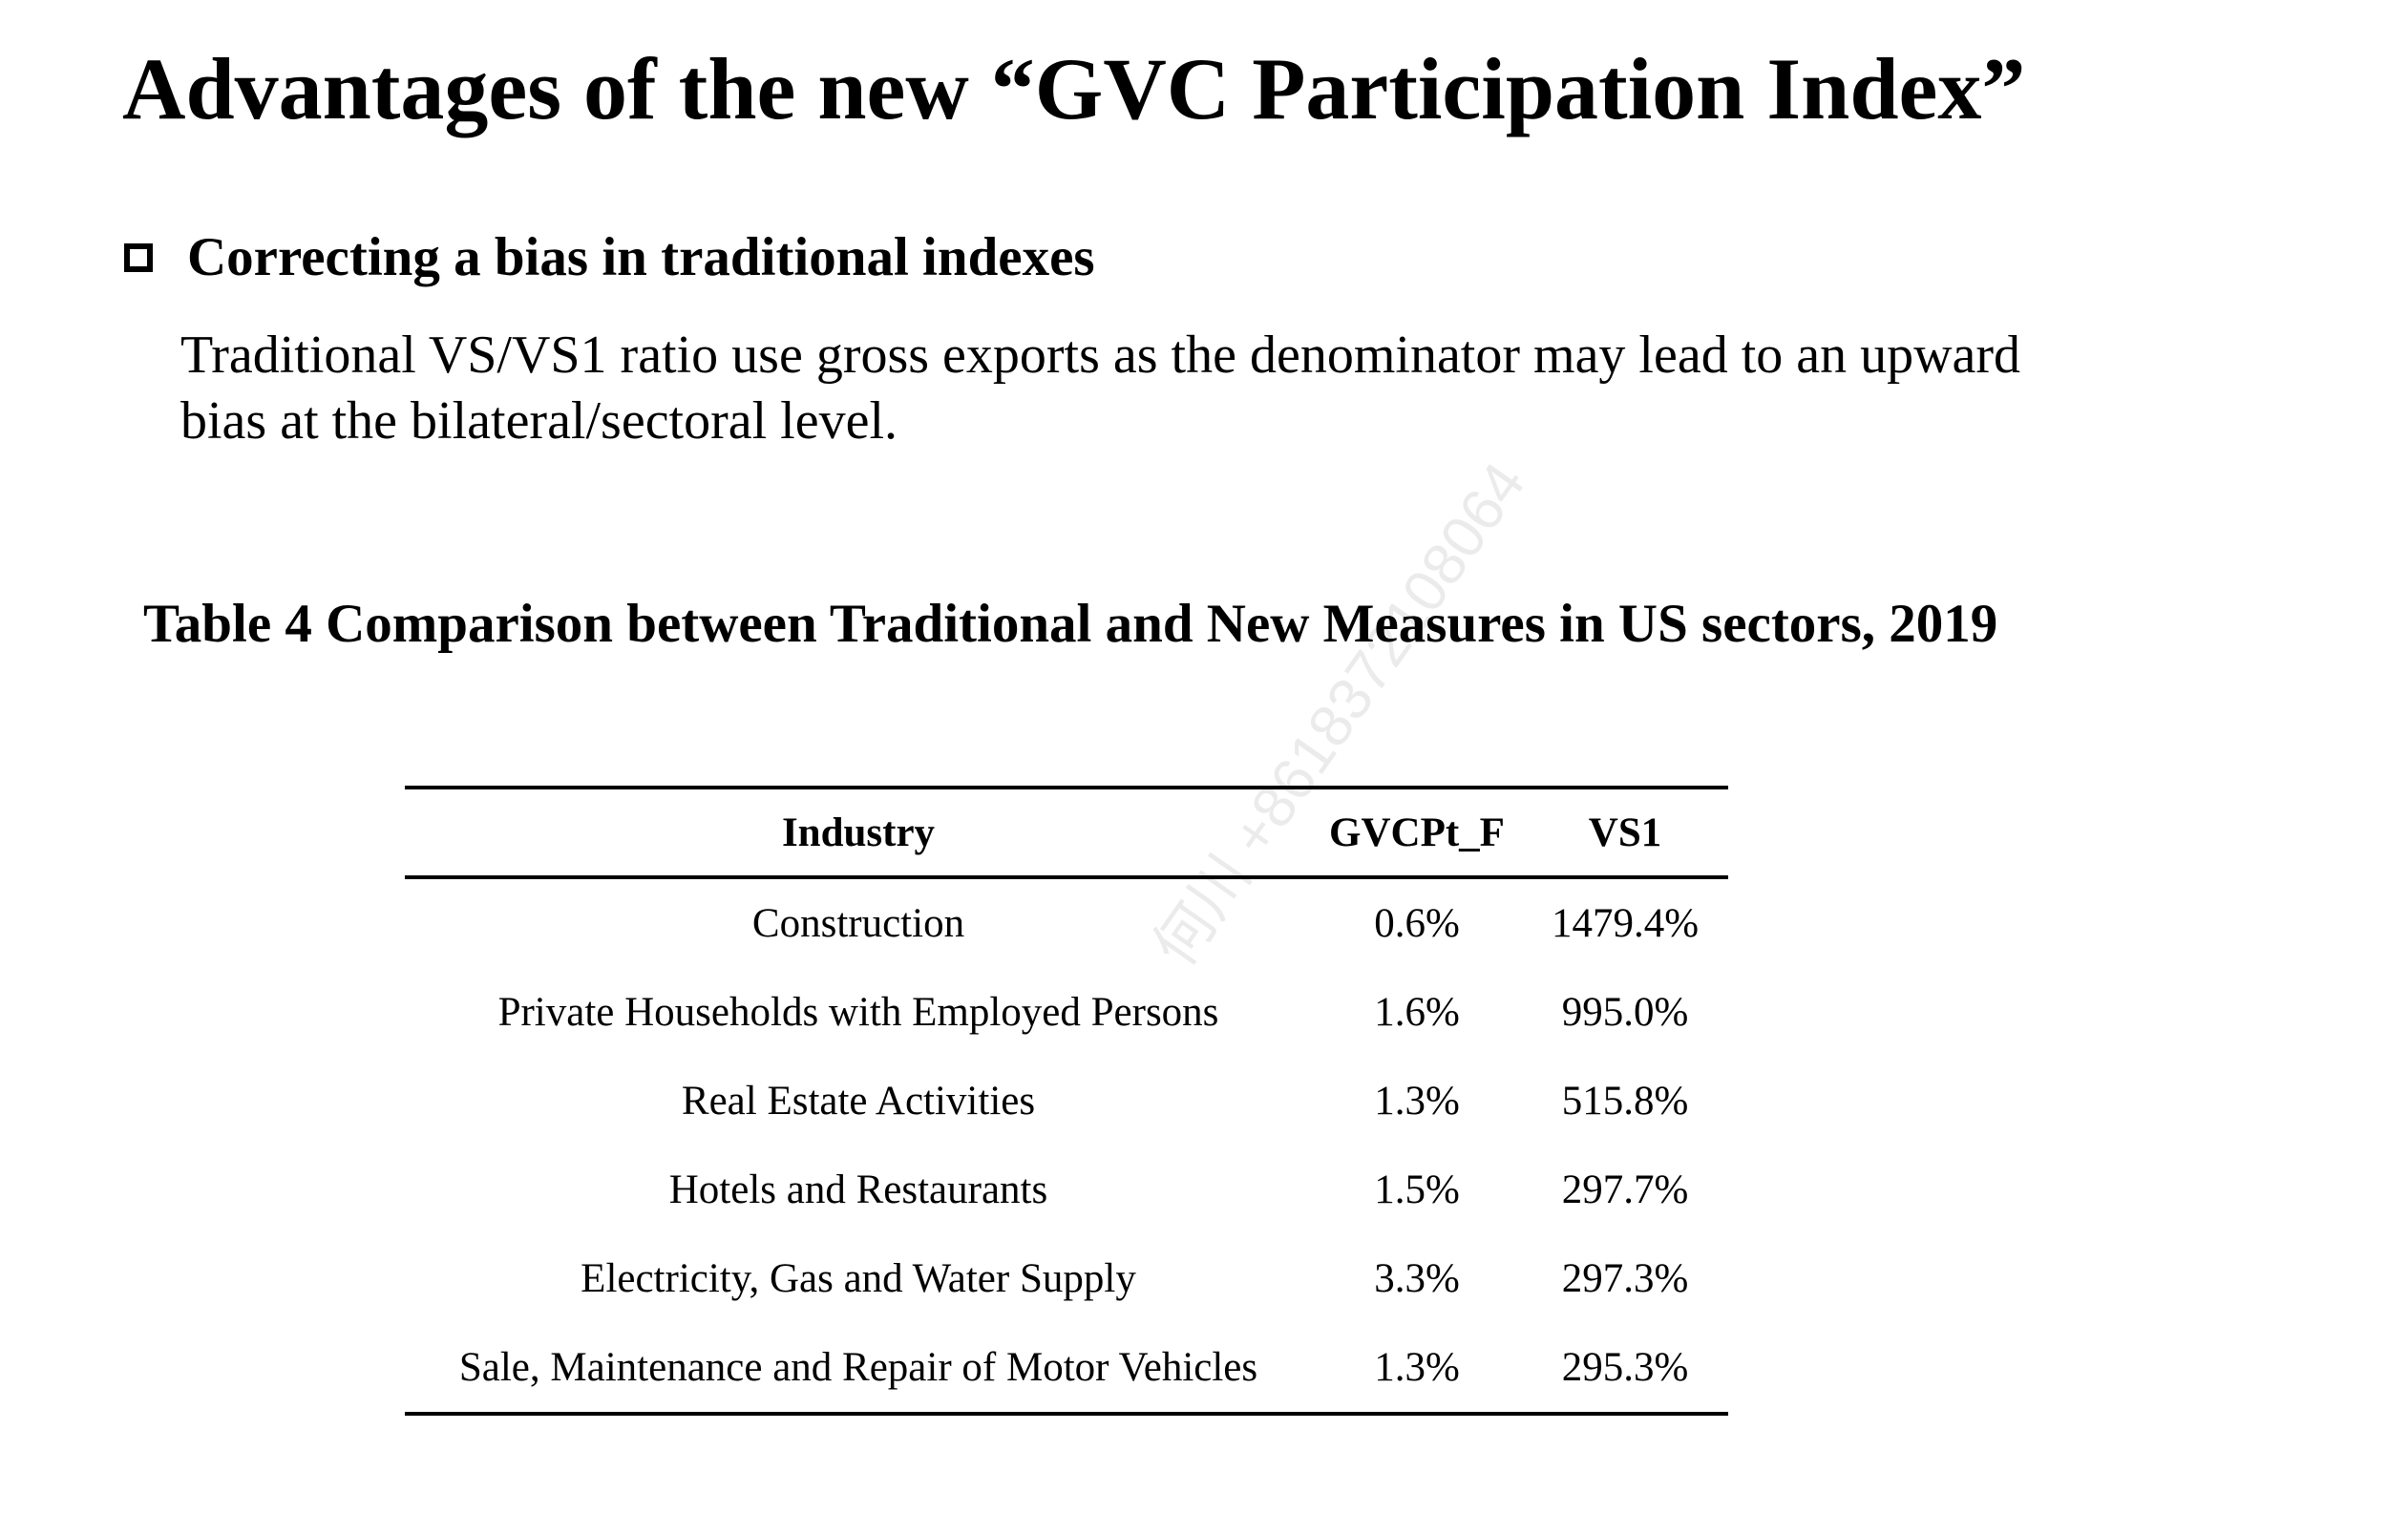  I want to click on cell-vs1: 295.3%, so click(1625, 1367).